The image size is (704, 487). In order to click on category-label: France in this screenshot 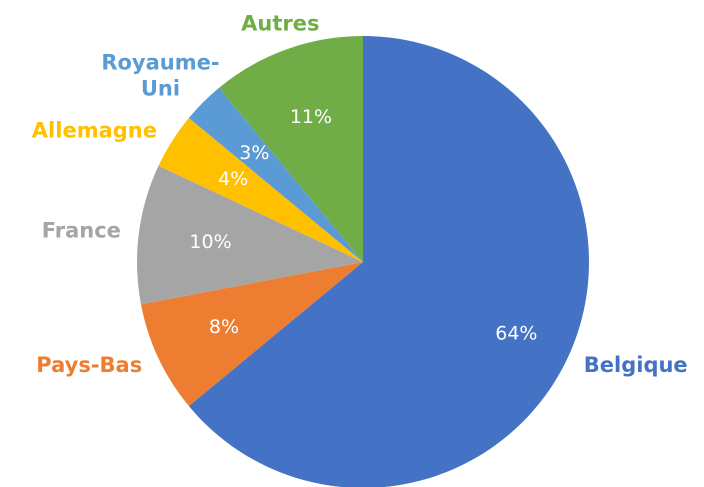, I will do `click(81, 230)`.